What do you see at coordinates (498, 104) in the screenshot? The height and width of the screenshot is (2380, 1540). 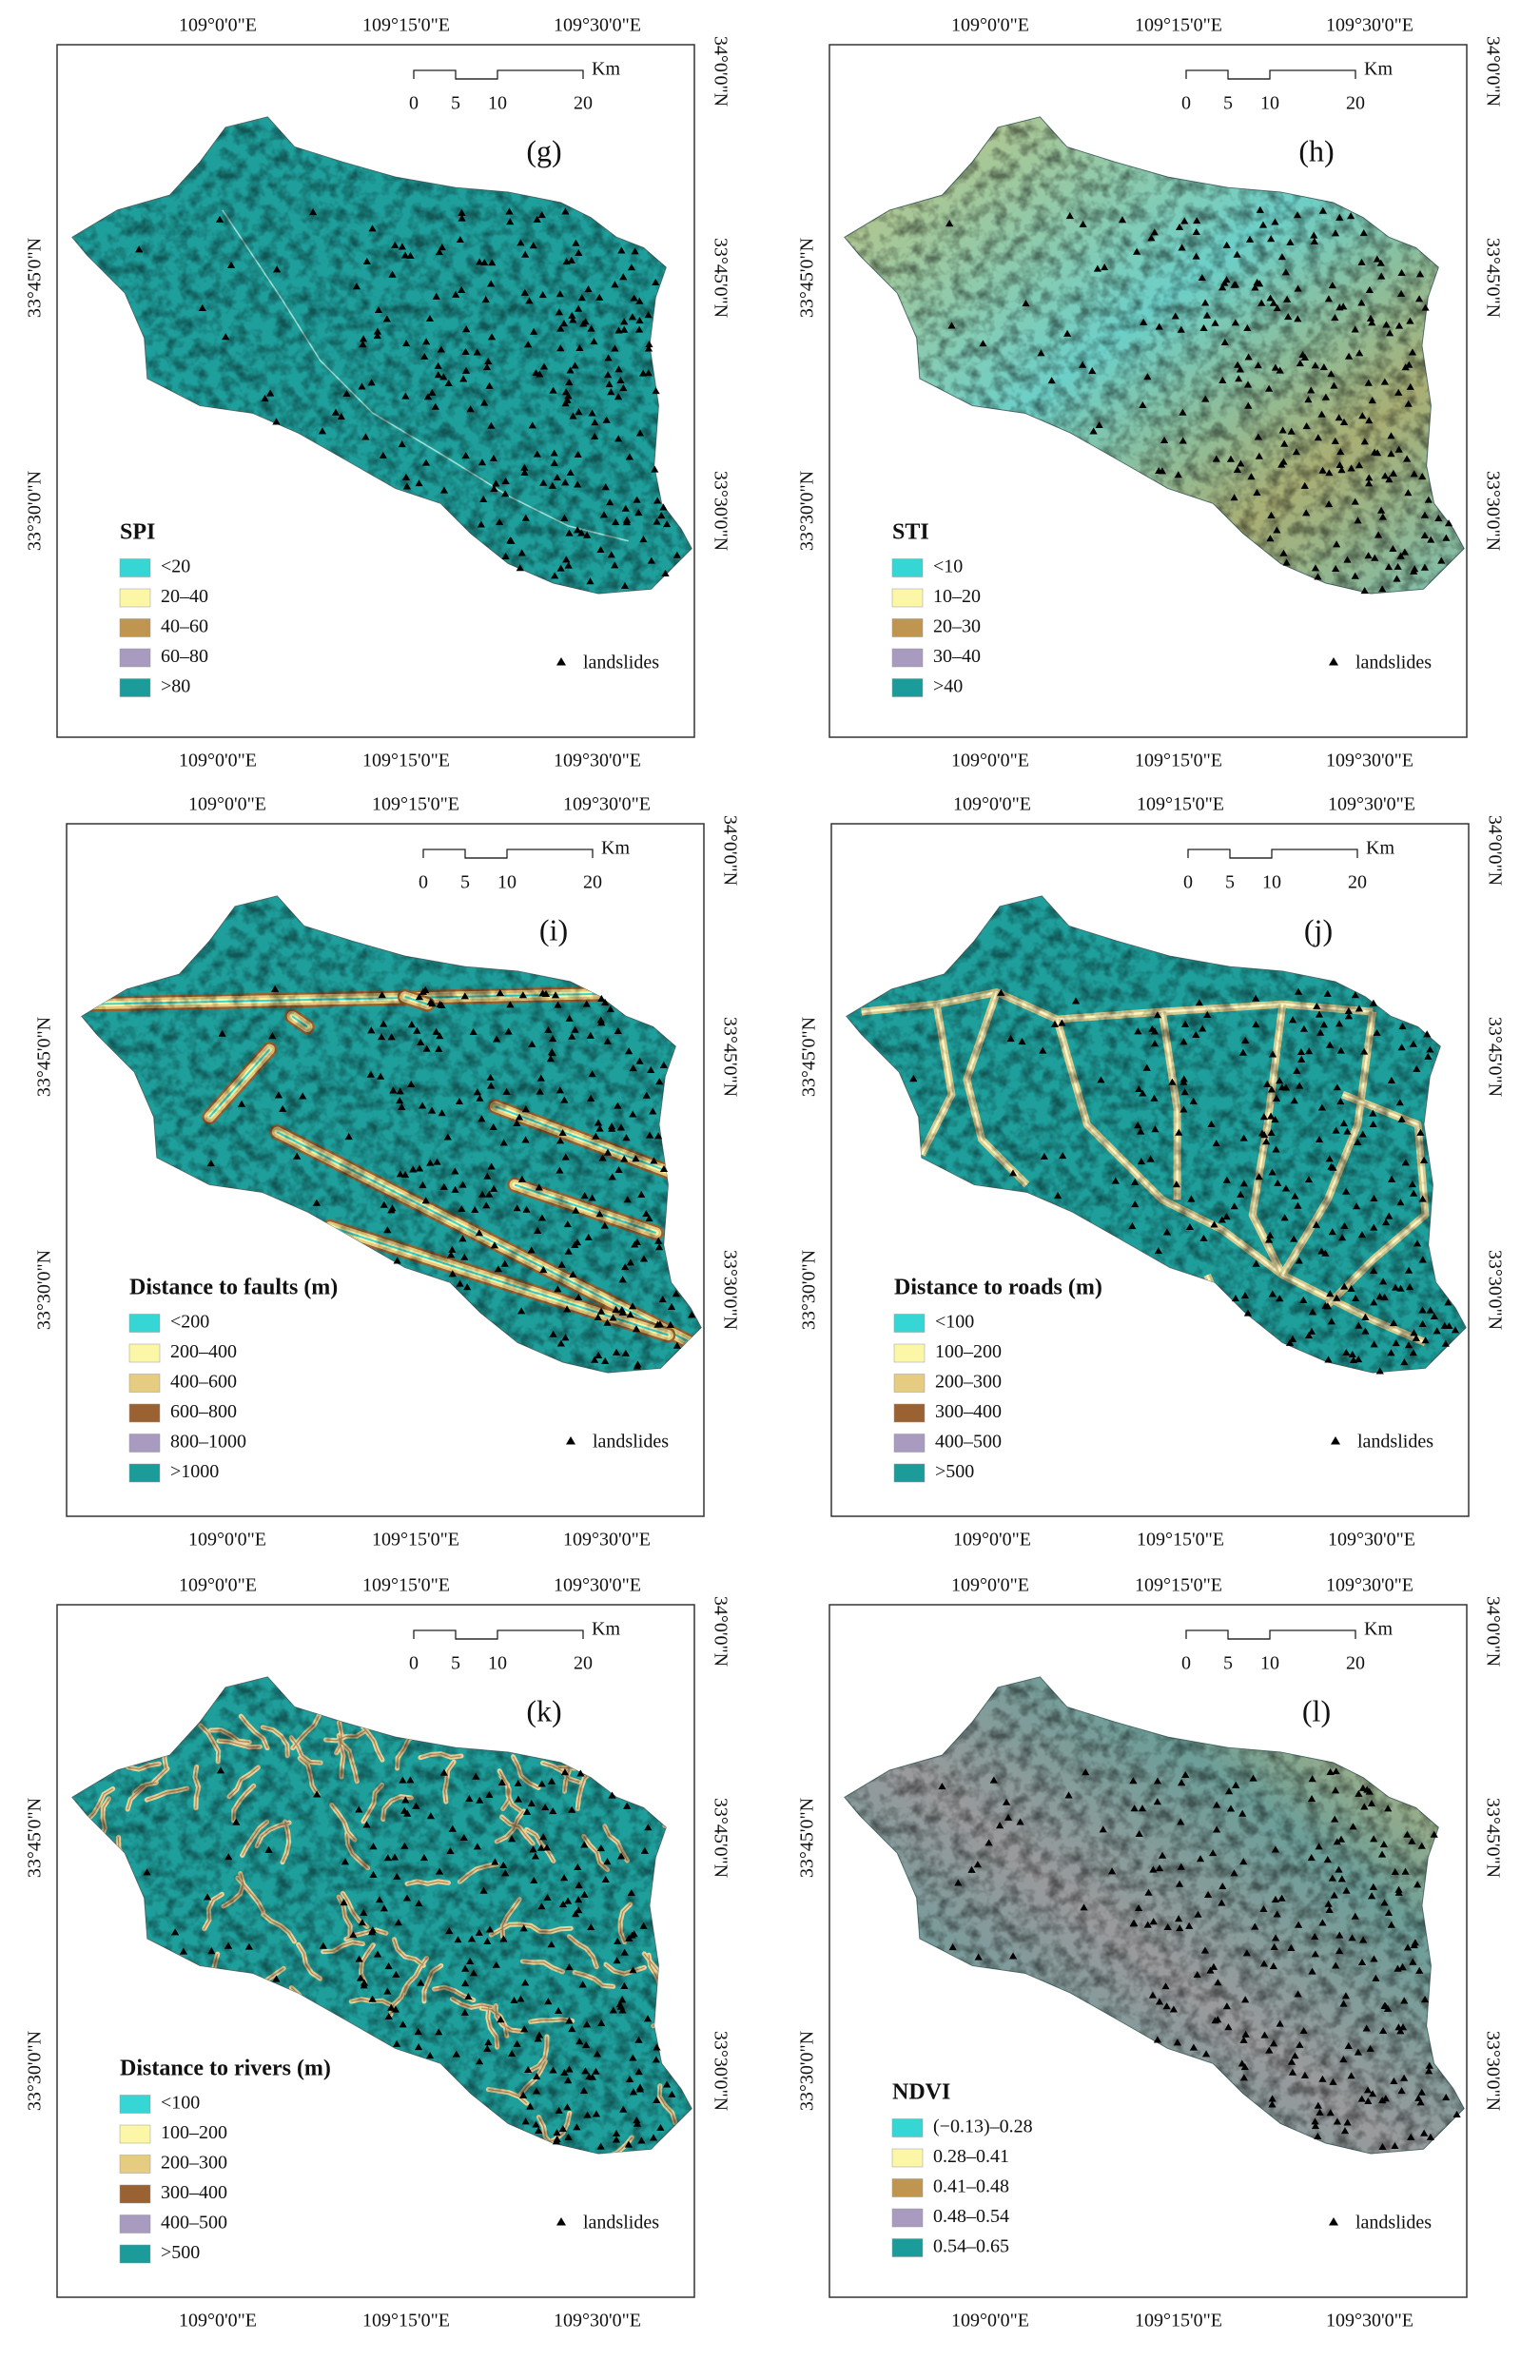 I see `scale-label: 10` at bounding box center [498, 104].